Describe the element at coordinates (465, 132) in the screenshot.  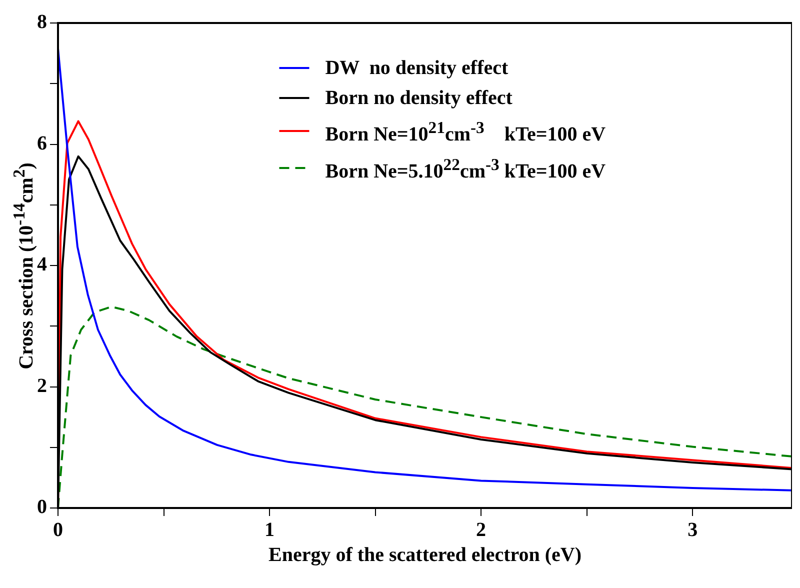
I see `text: Born Ne=10$^{21}$cm$^{-3}$ kTe=100 eV` at that location.